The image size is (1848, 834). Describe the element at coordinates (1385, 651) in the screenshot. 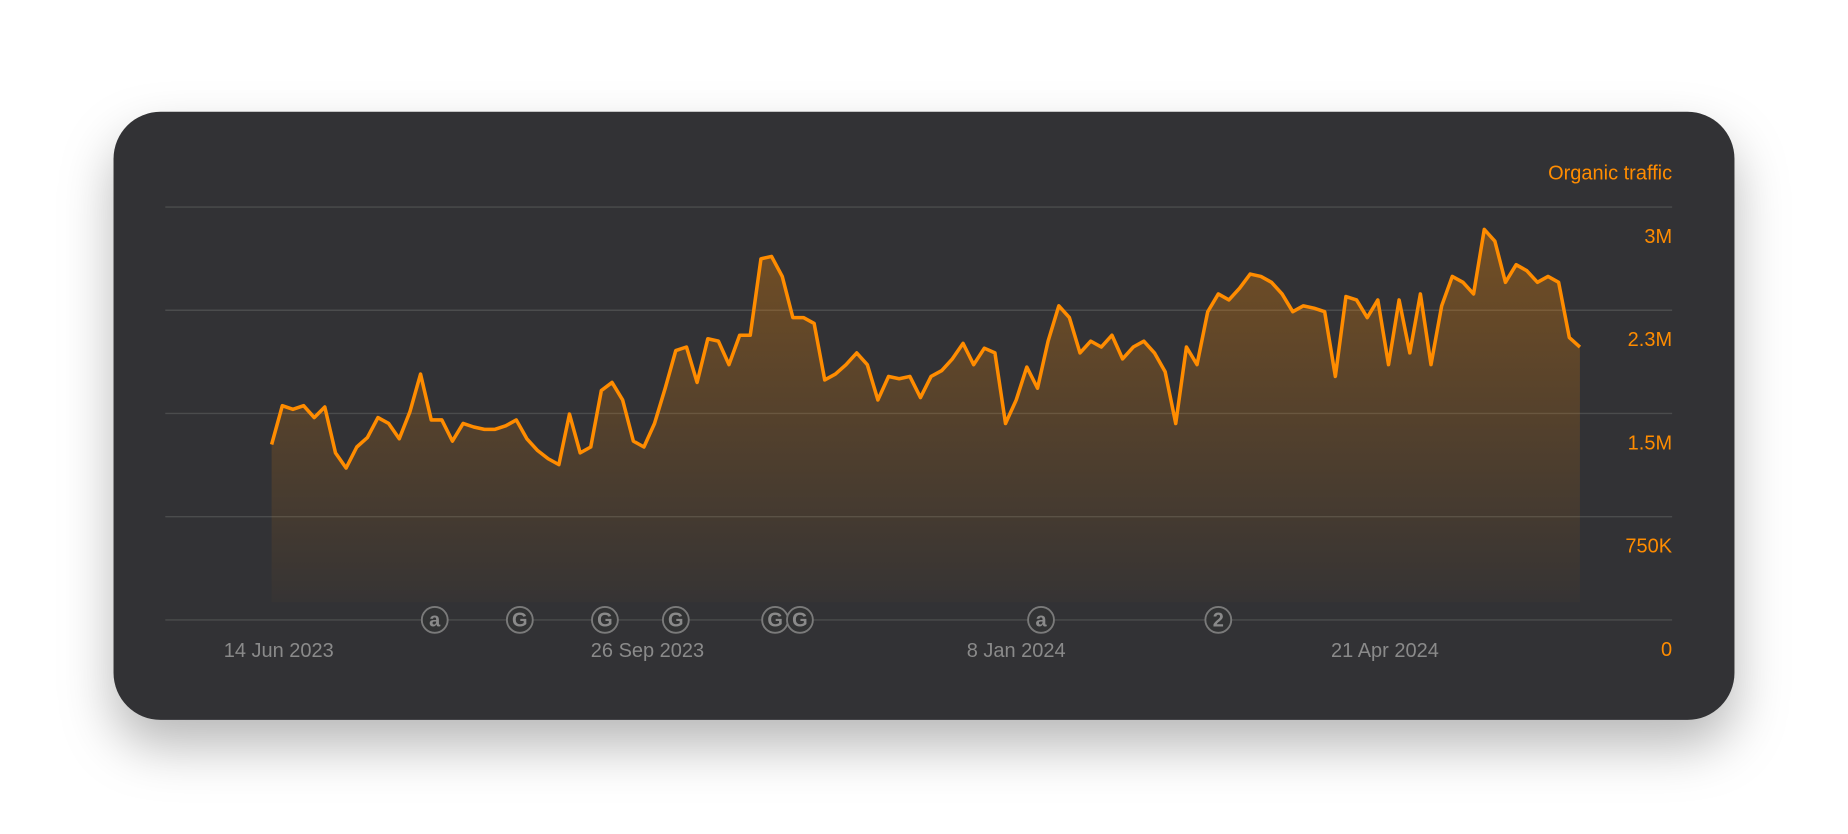

I see `x-tick-label: 21 Apr 2024` at that location.